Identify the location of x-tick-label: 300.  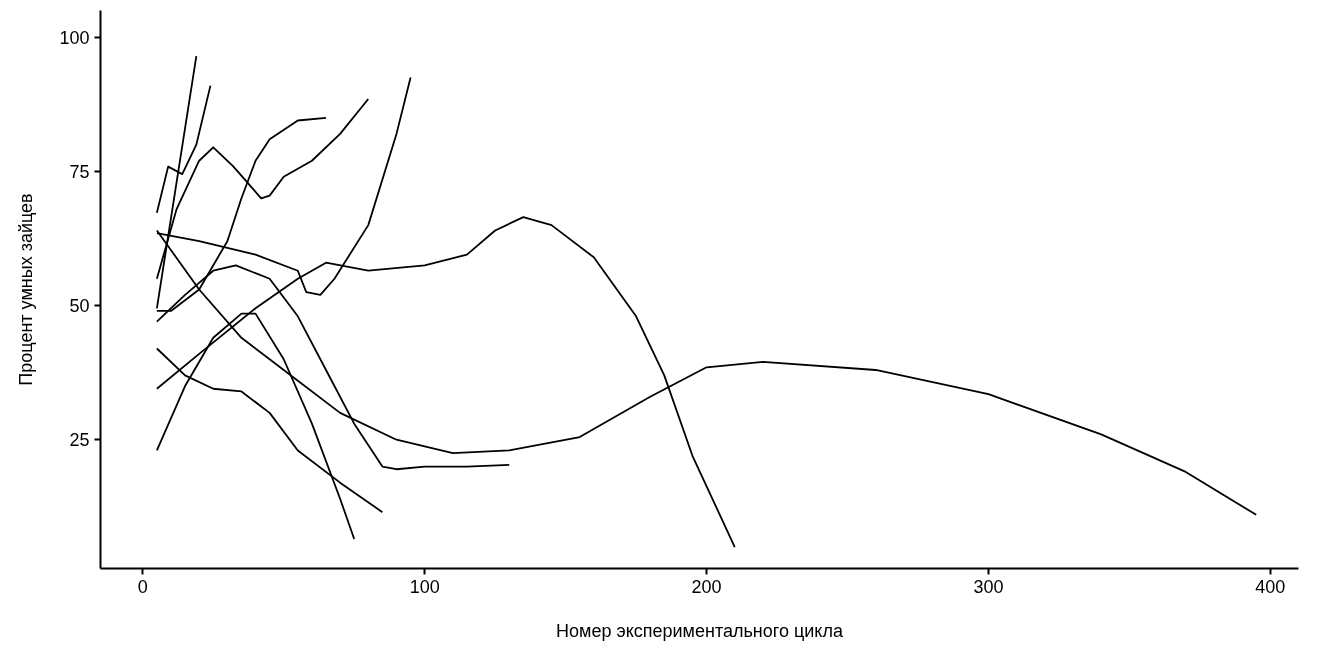
(988, 586).